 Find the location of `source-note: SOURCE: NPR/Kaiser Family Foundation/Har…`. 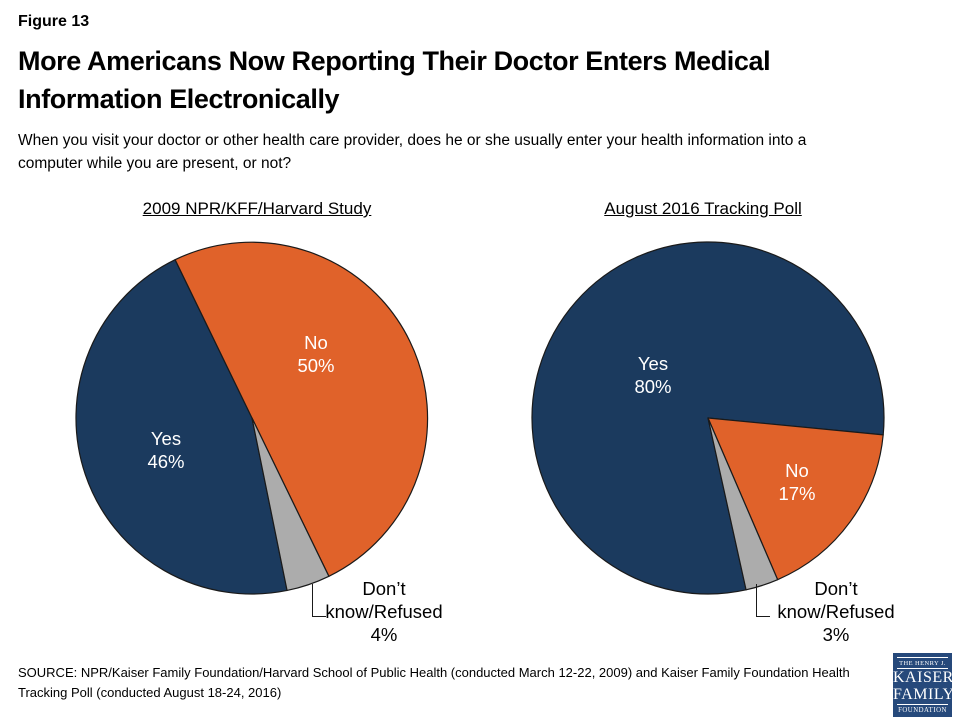

source-note: SOURCE: NPR/Kaiser Family Foundation/Har… is located at coordinates (434, 682).